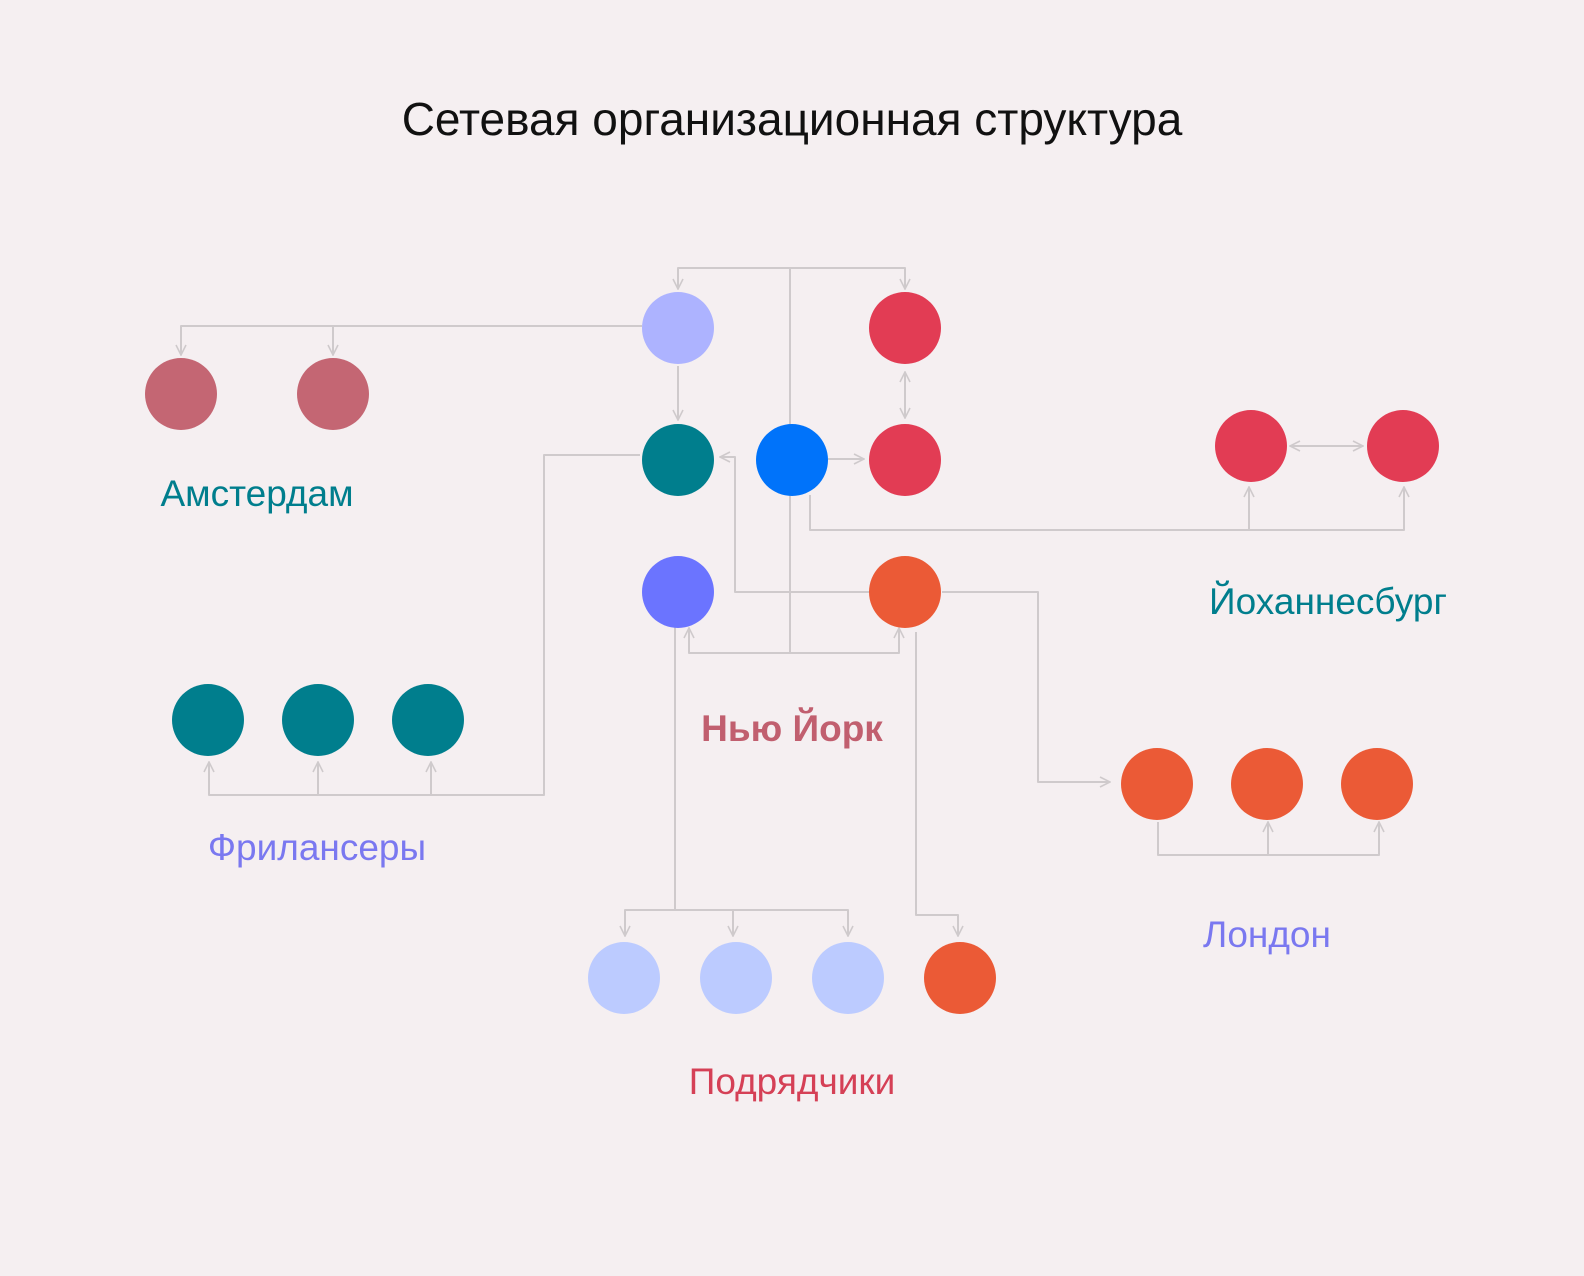  Describe the element at coordinates (411, 340) in the screenshot. I see `connector-amsterdam-bus` at that location.